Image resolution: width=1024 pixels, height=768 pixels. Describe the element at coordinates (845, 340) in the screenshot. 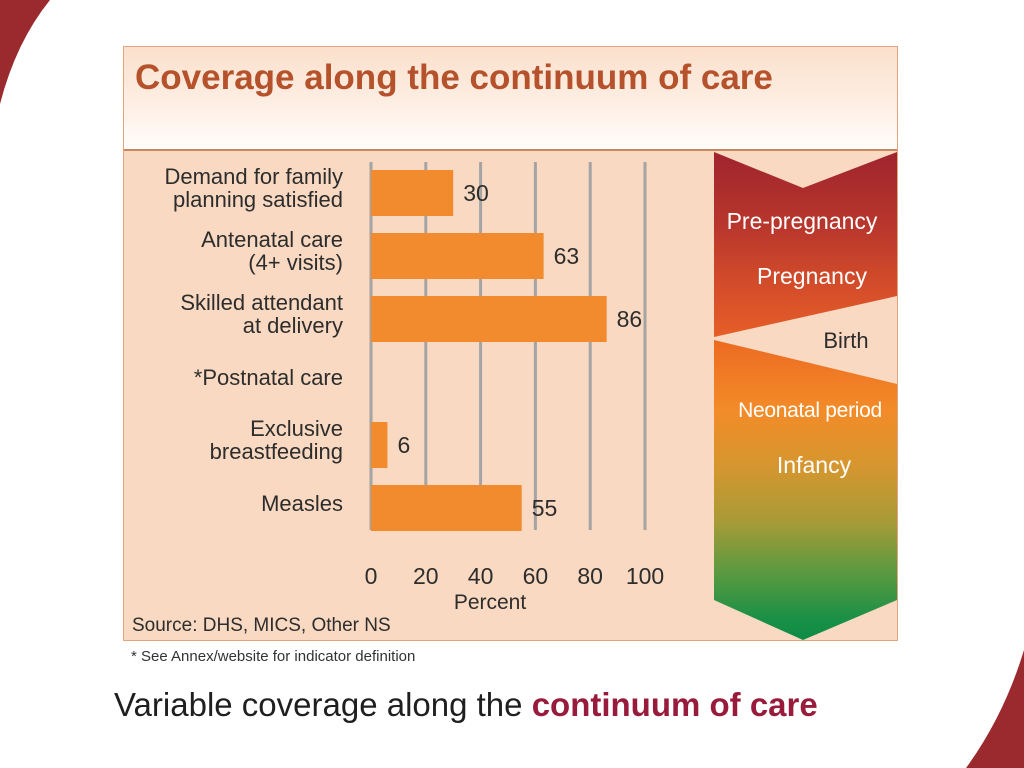

I see `stage-label-birth: Birth` at that location.